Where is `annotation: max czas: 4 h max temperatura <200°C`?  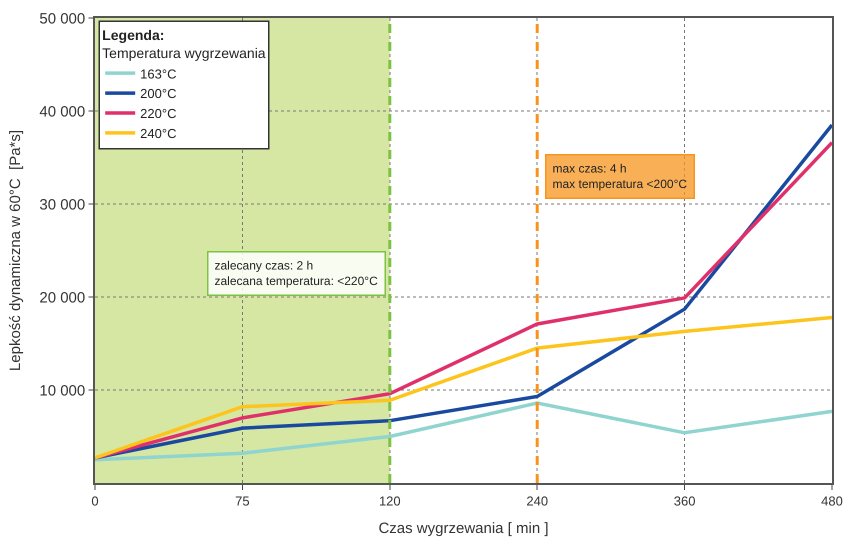
annotation: max czas: 4 h max temperatura <200°C is located at coordinates (620, 177).